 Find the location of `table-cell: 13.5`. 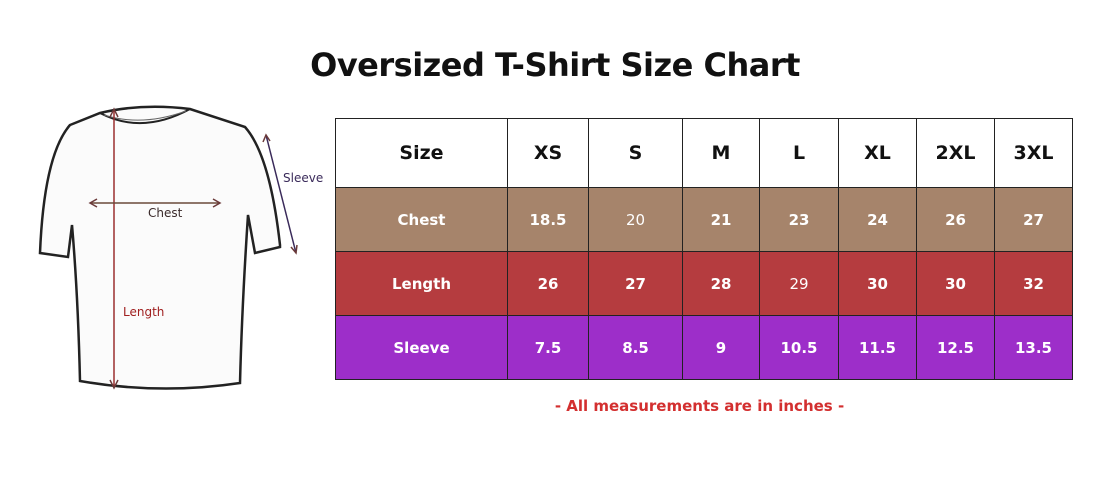

table-cell: 13.5 is located at coordinates (1033, 347).